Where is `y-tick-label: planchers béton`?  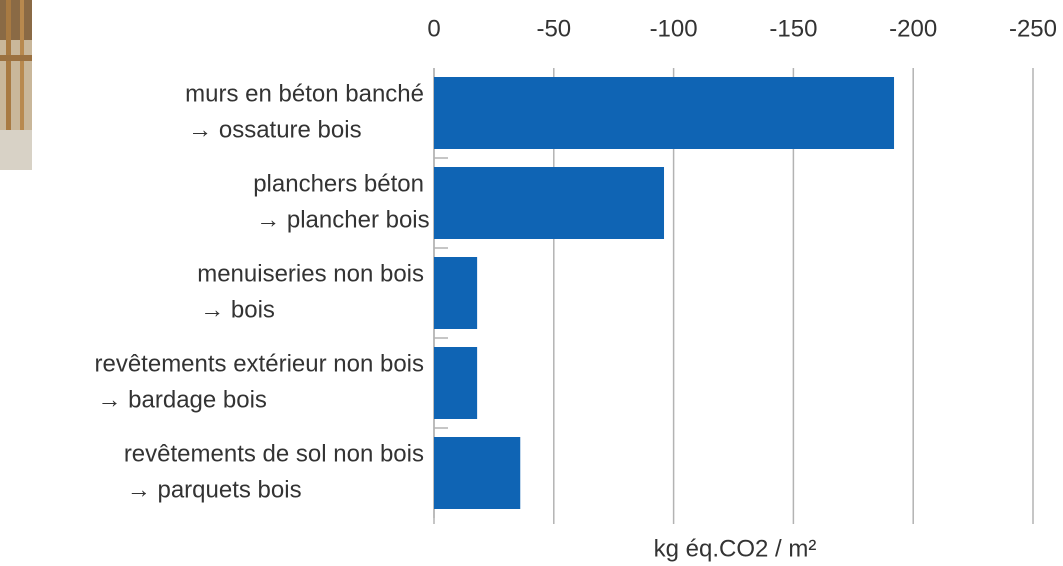 y-tick-label: planchers béton is located at coordinates (338, 183).